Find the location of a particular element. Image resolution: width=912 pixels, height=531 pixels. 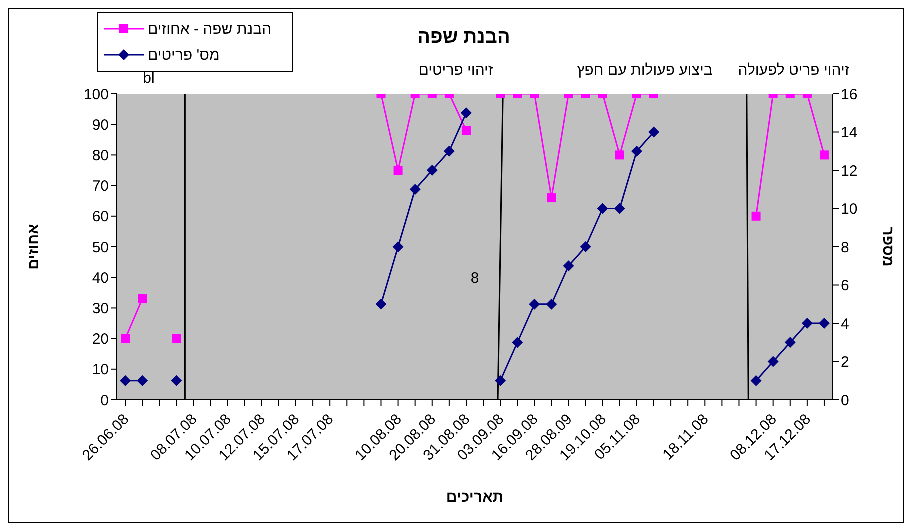

y-tick-label: 80 is located at coordinates (100, 156).